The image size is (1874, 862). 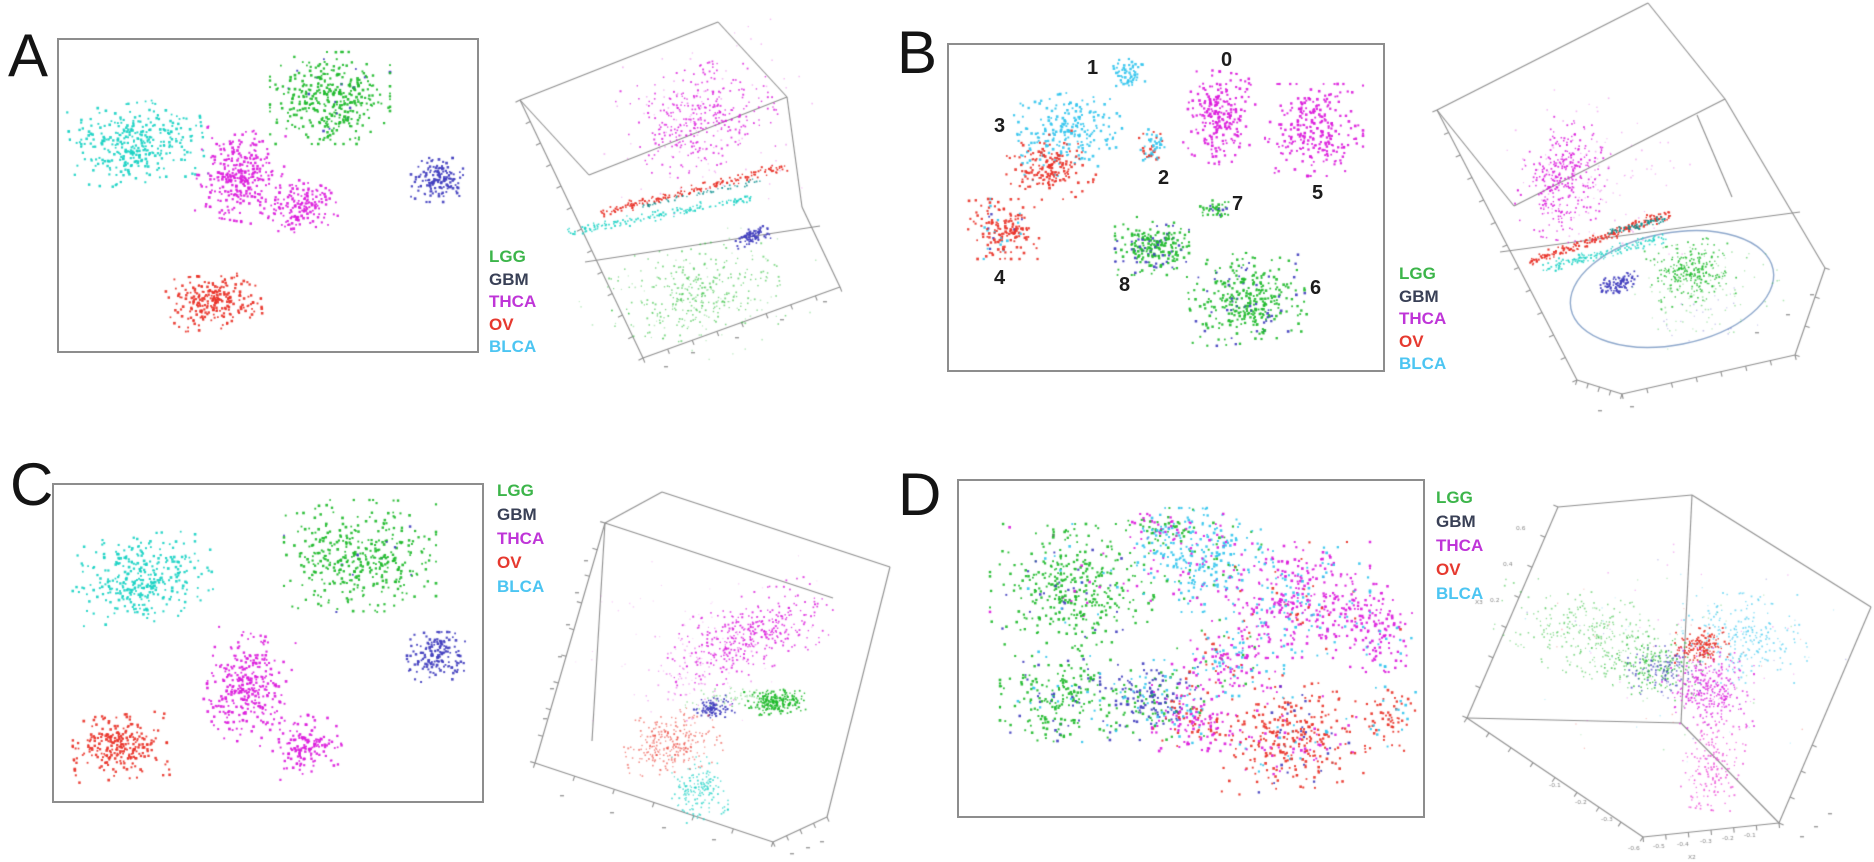 I want to click on tsne-2d-plot-d, so click(x=1191, y=648).